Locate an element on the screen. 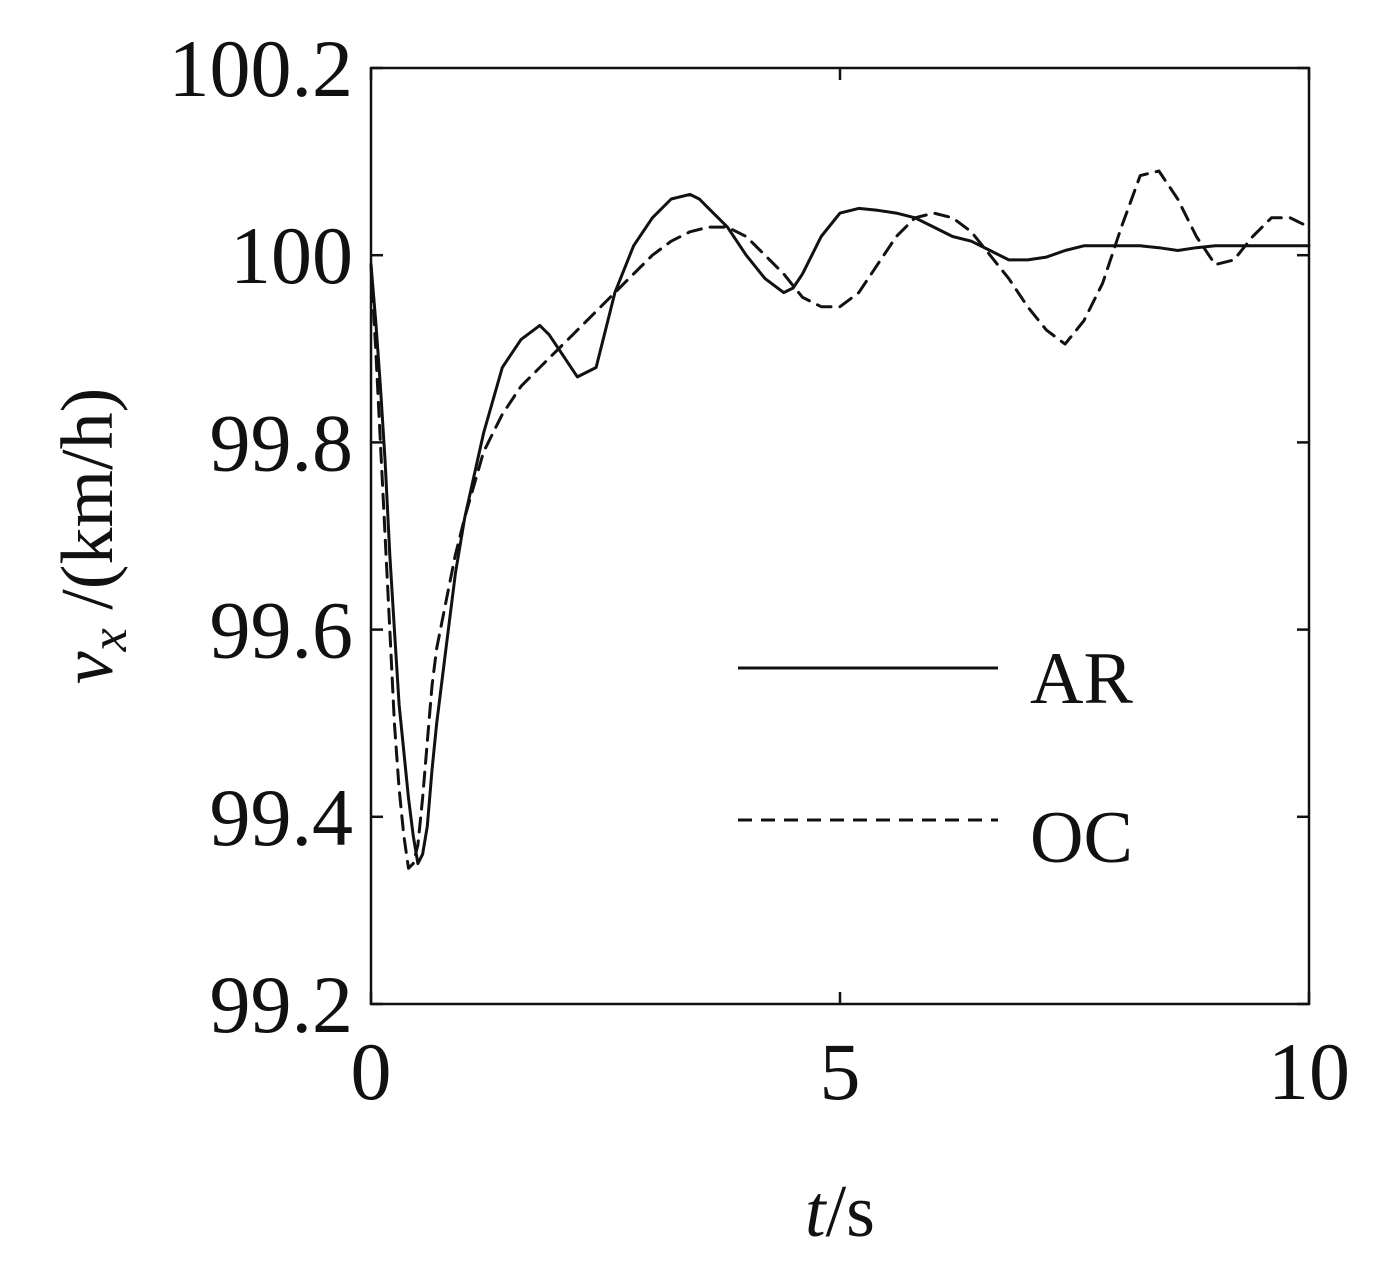 The width and height of the screenshot is (1392, 1266). y-tick-label: 100 is located at coordinates (291, 255).